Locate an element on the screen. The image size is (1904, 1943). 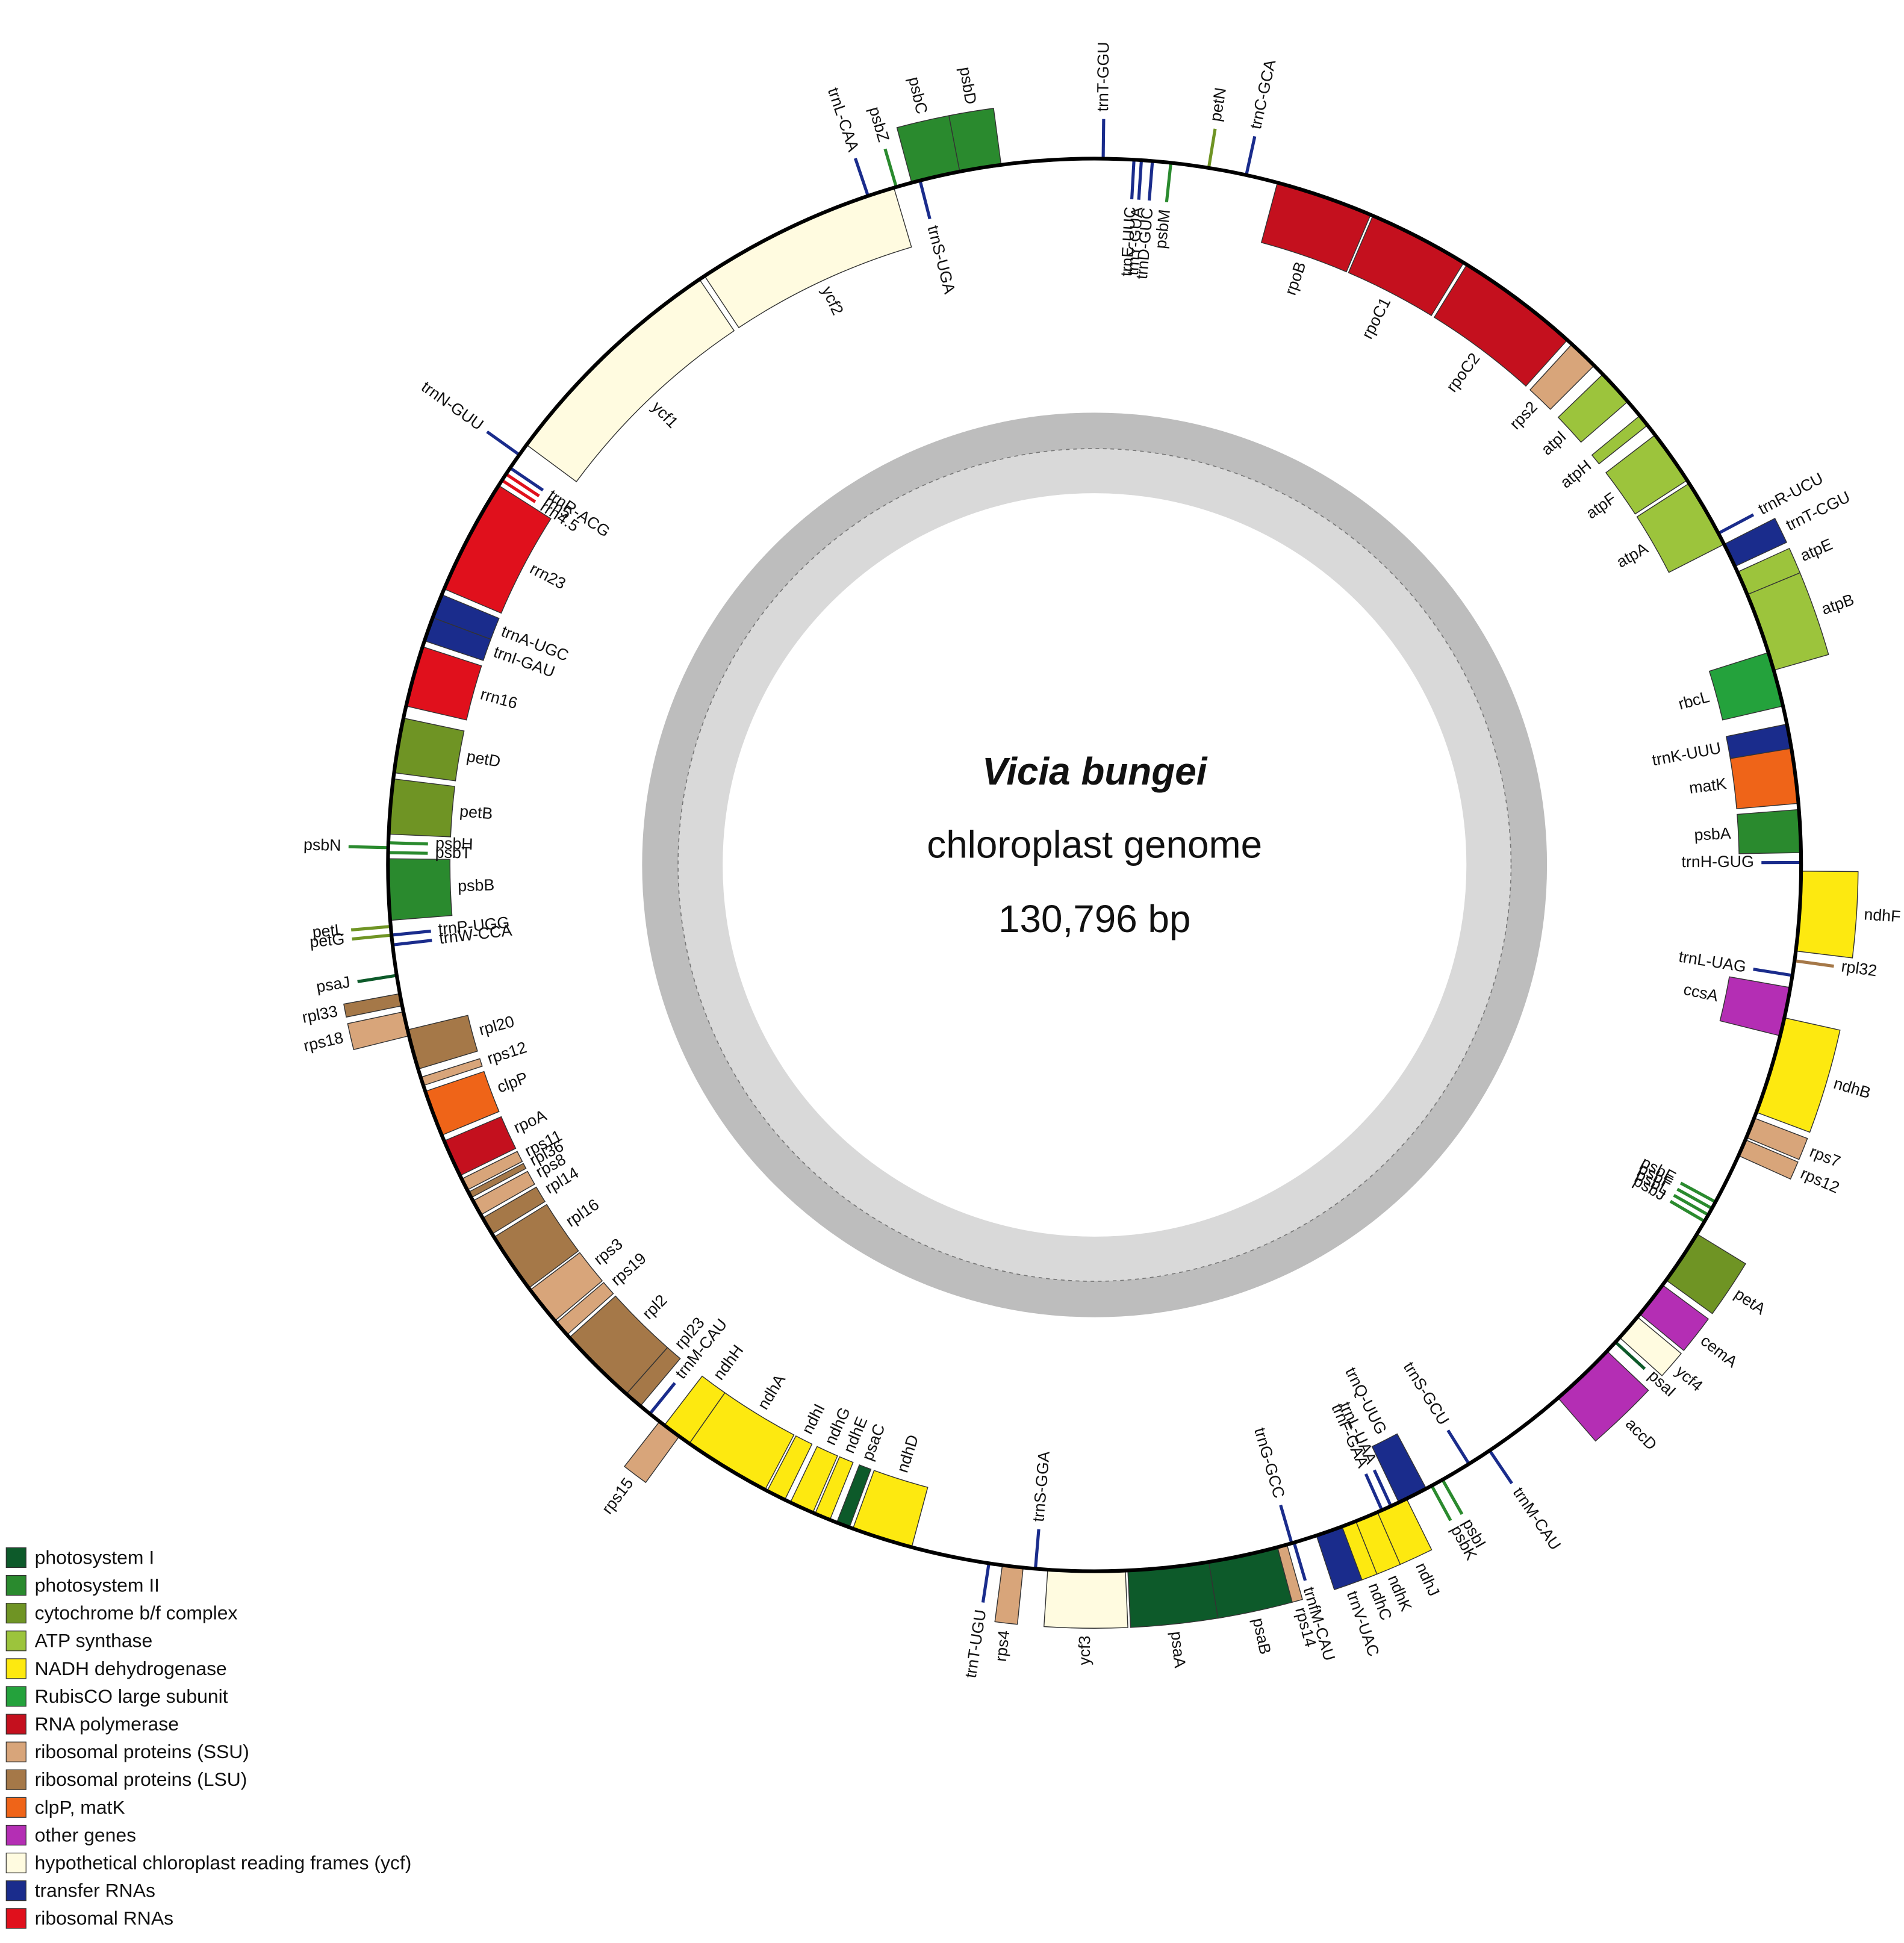
gene-label: trnY-GUA is located at coordinates (1135, 241).